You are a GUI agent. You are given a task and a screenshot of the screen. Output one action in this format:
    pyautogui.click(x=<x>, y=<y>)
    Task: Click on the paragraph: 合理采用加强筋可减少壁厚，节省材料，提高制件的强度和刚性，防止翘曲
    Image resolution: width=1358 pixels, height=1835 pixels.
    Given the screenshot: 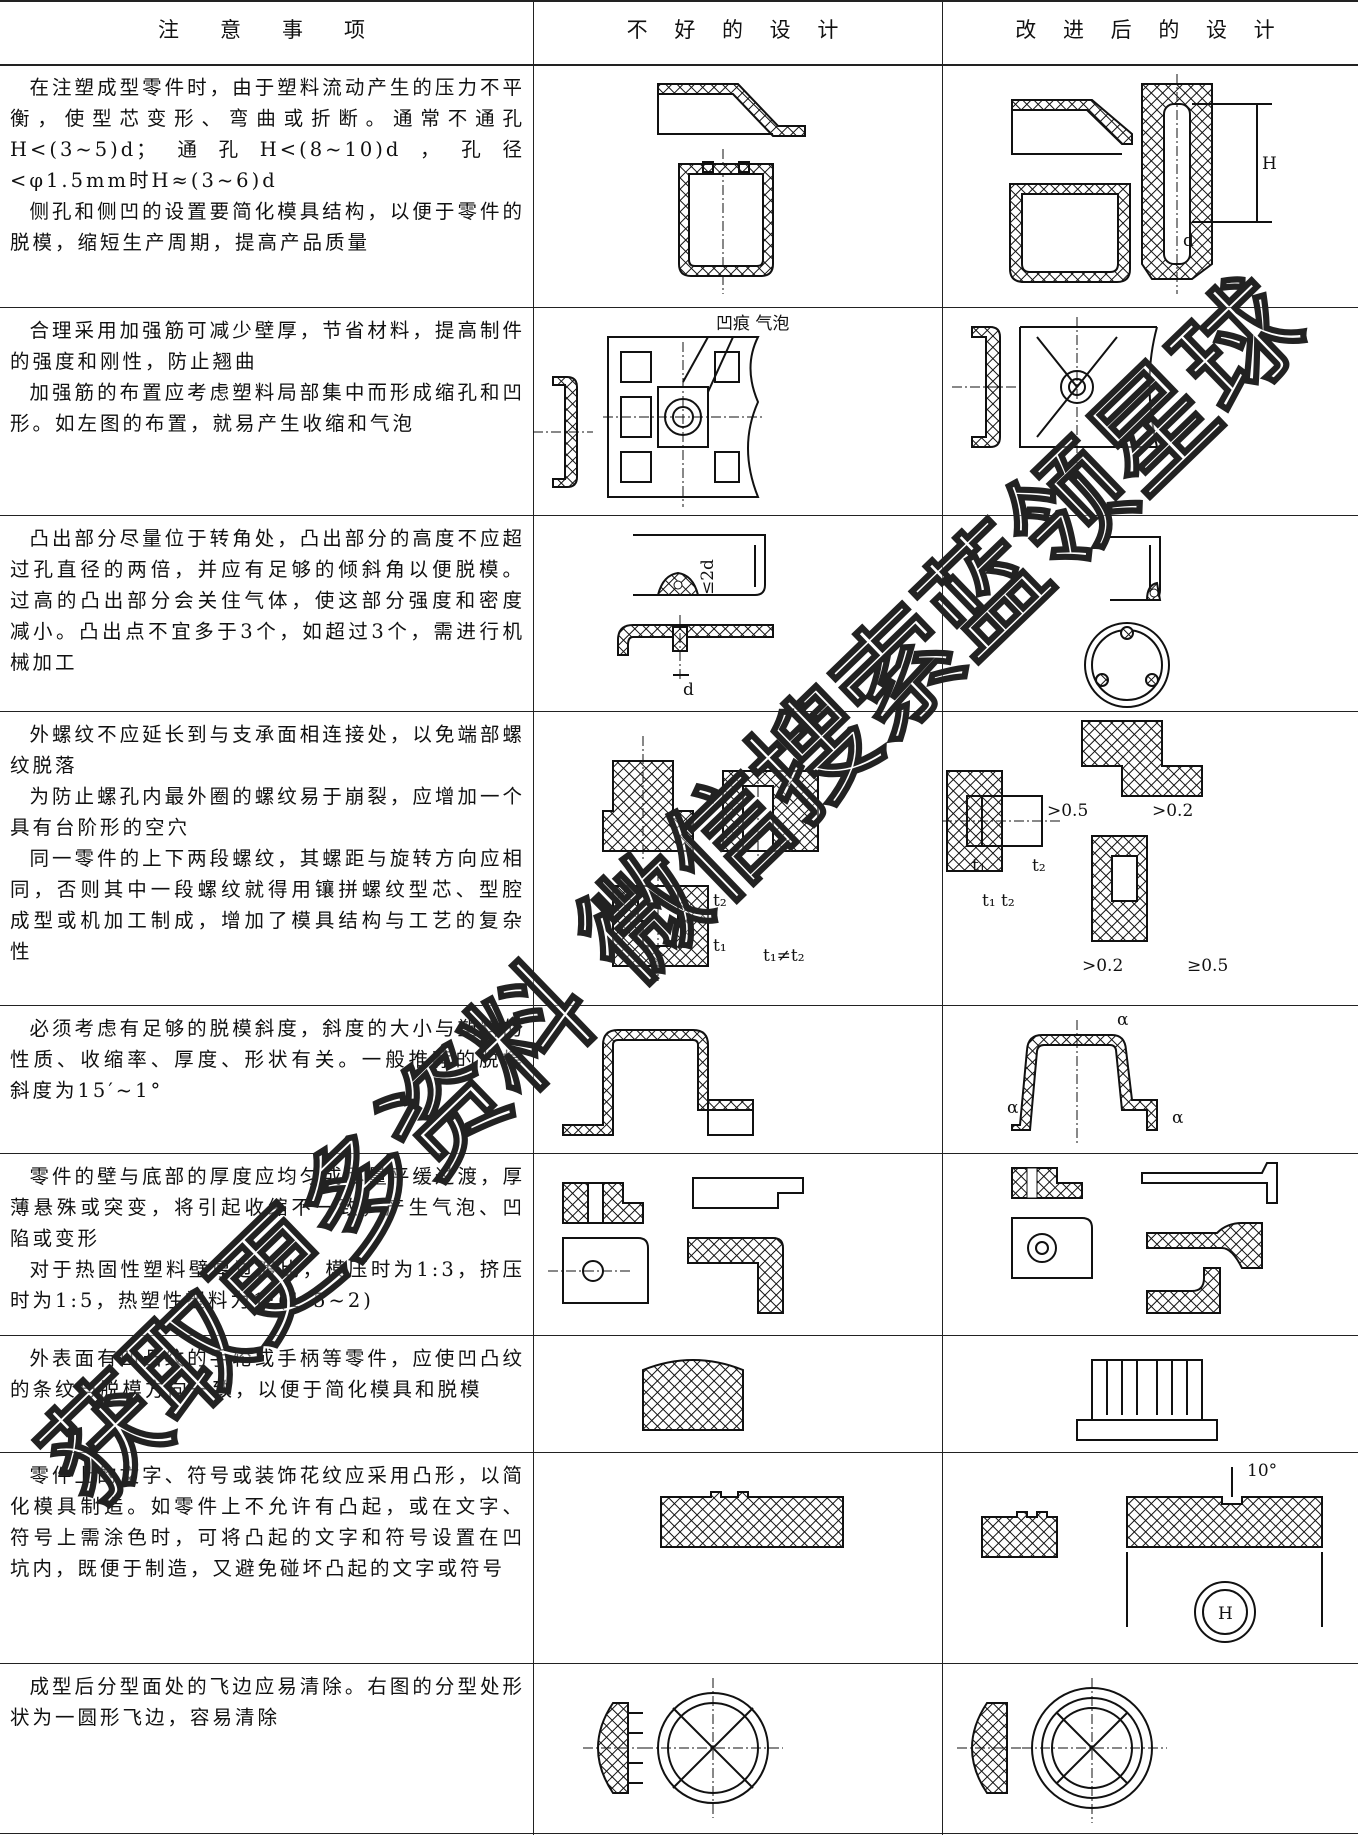 What is the action you would take?
    pyautogui.click(x=267, y=346)
    